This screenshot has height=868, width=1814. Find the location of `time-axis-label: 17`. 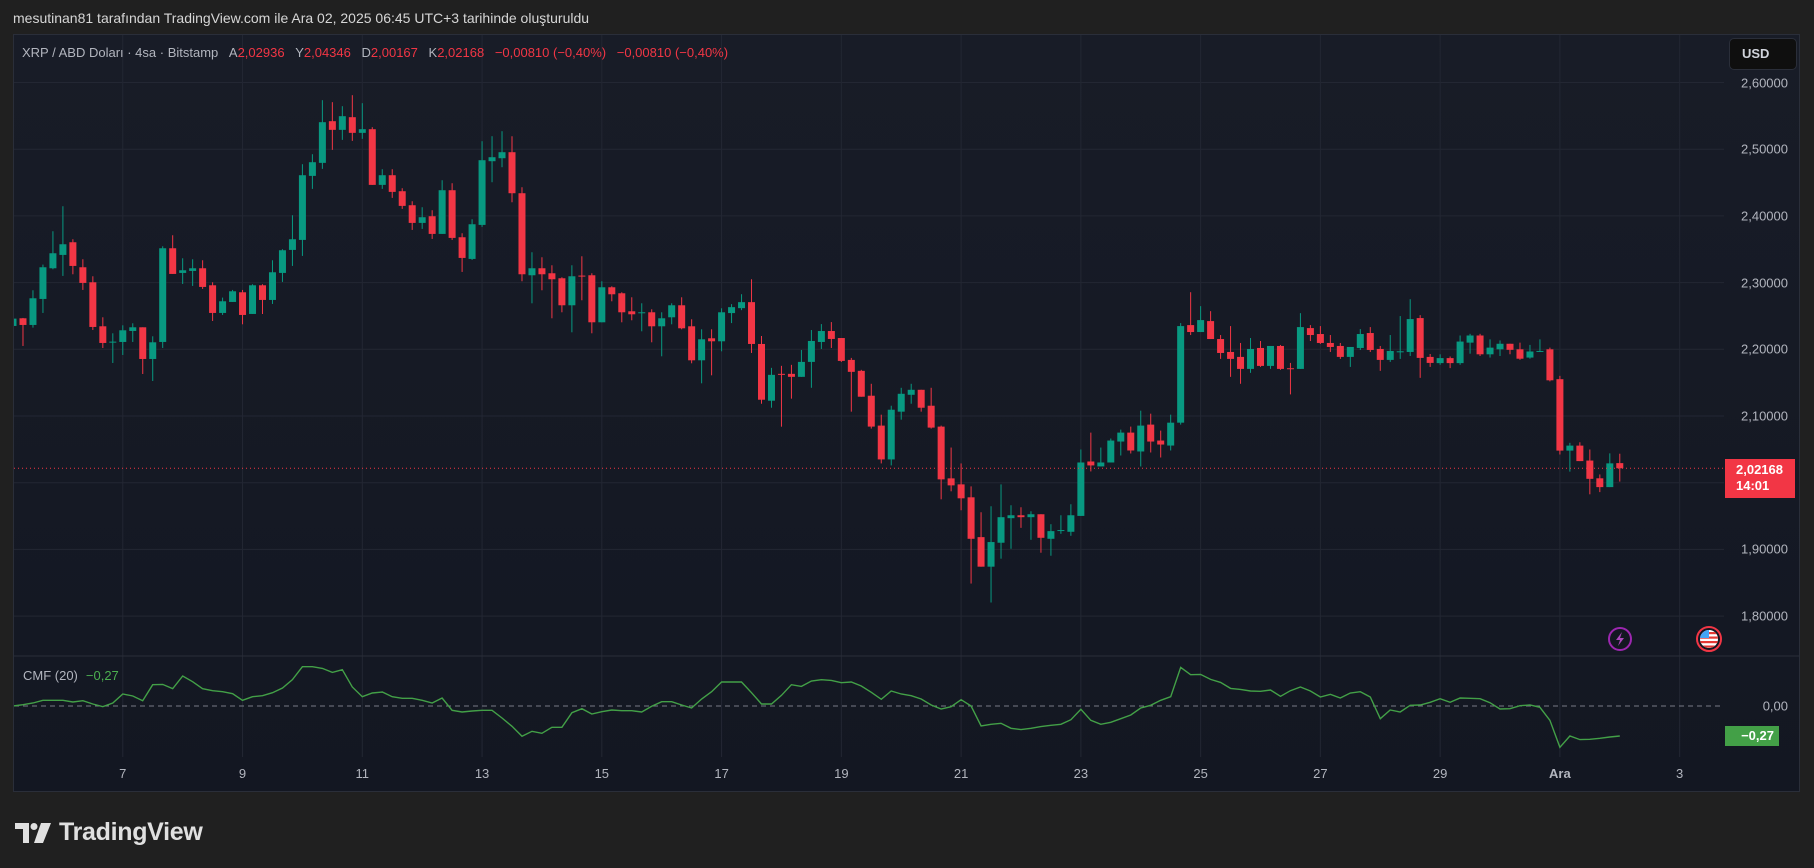

time-axis-label: 17 is located at coordinates (721, 773).